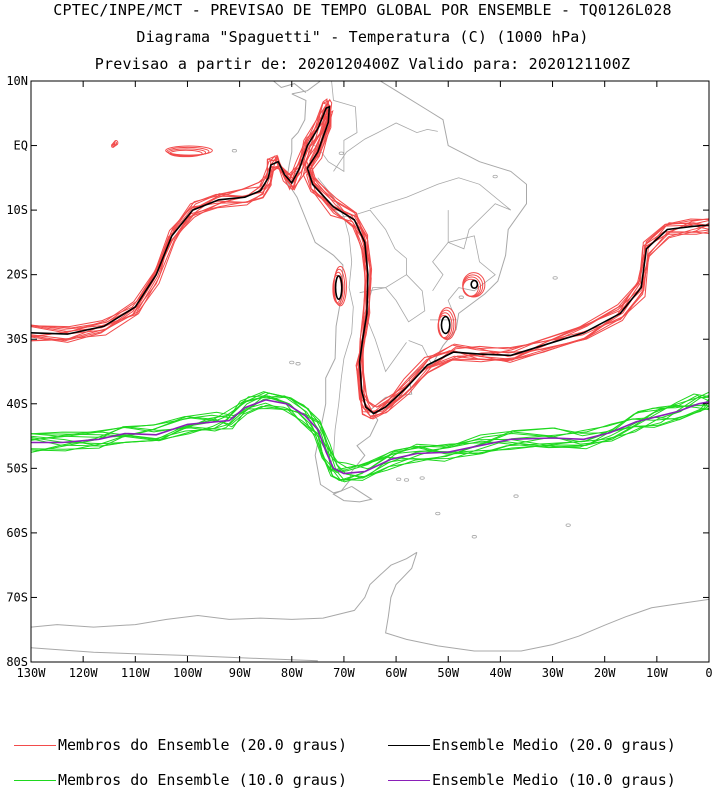 This screenshot has width=725, height=792. Describe the element at coordinates (385, 330) in the screenshot. I see `border-argentina` at that location.